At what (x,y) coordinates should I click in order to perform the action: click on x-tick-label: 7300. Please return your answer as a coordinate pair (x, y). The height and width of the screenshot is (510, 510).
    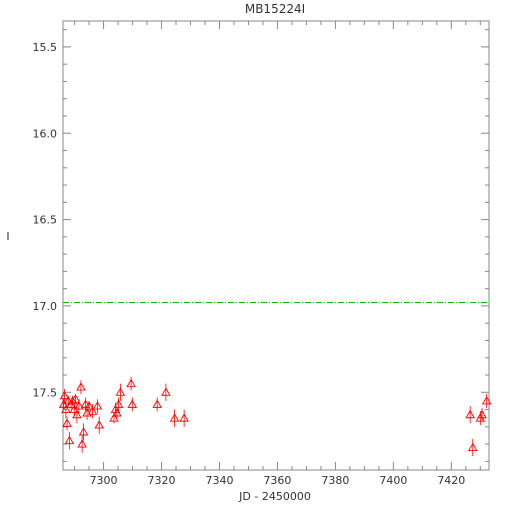
    Looking at the image, I should click on (104, 480).